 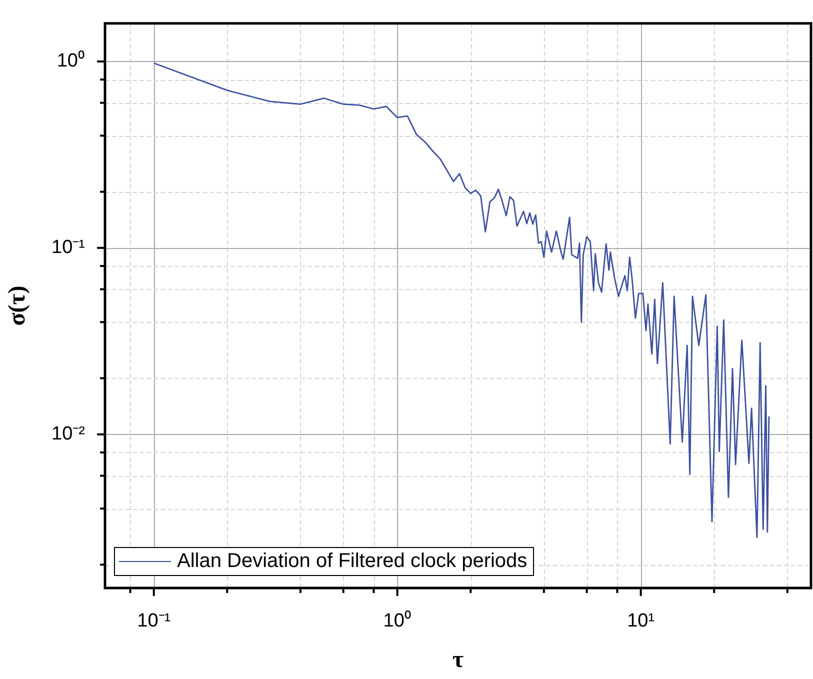 I want to click on y-tick-label: 10⁻¹, so click(x=68, y=247).